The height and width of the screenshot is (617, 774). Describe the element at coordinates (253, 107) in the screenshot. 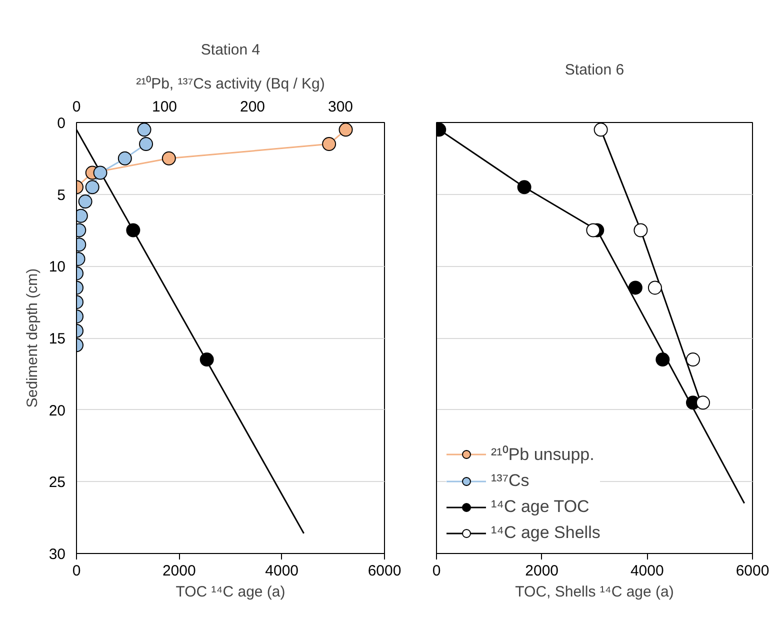

I see `x2-tick-label: 200` at that location.